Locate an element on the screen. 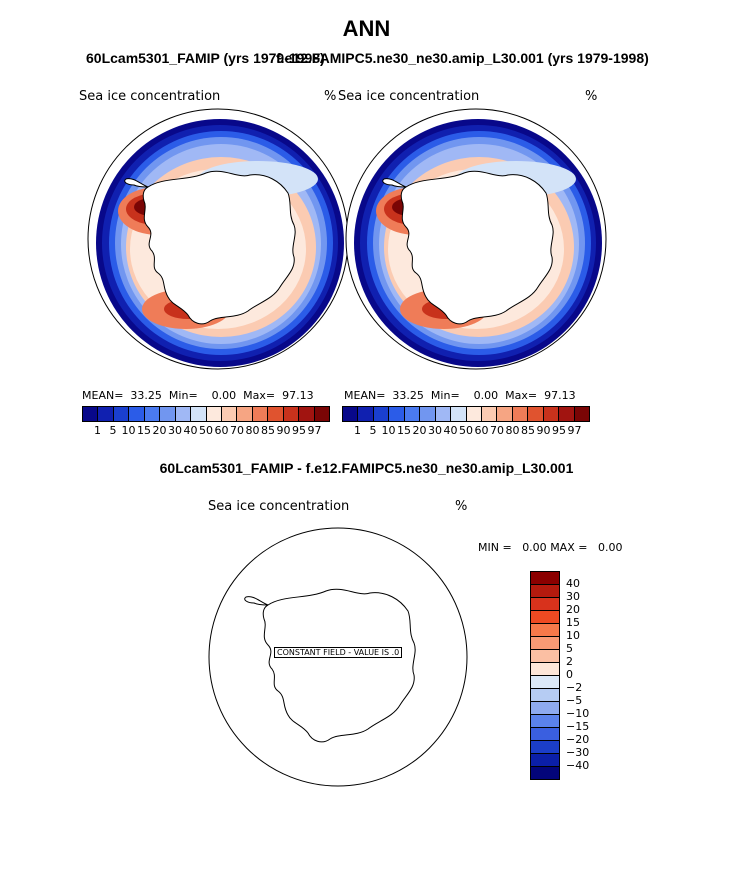 This screenshot has width=733, height=882. right-units: % is located at coordinates (591, 96).